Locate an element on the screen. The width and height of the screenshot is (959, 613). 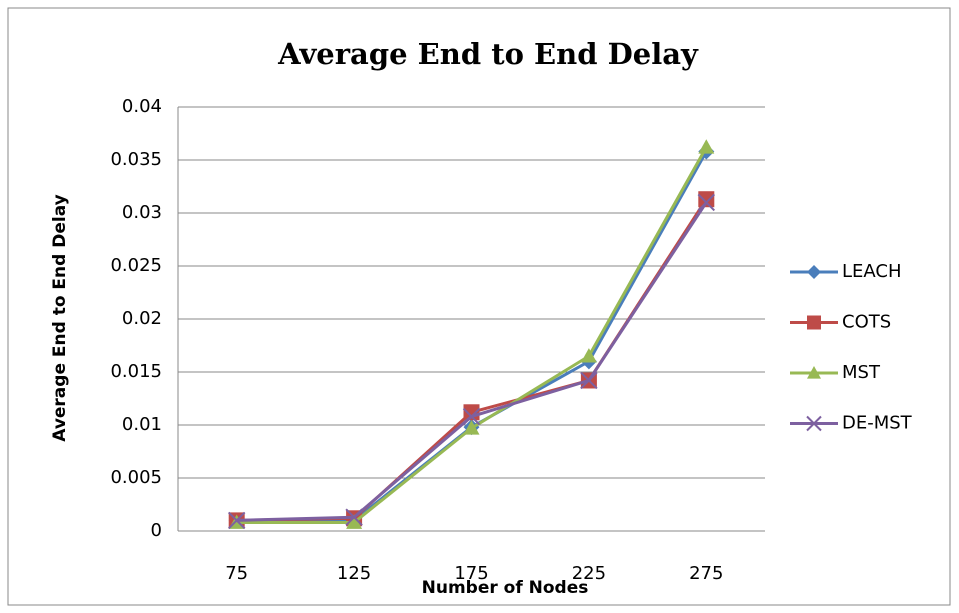
y-tick-label: 0.015 is located at coordinates (136, 371).